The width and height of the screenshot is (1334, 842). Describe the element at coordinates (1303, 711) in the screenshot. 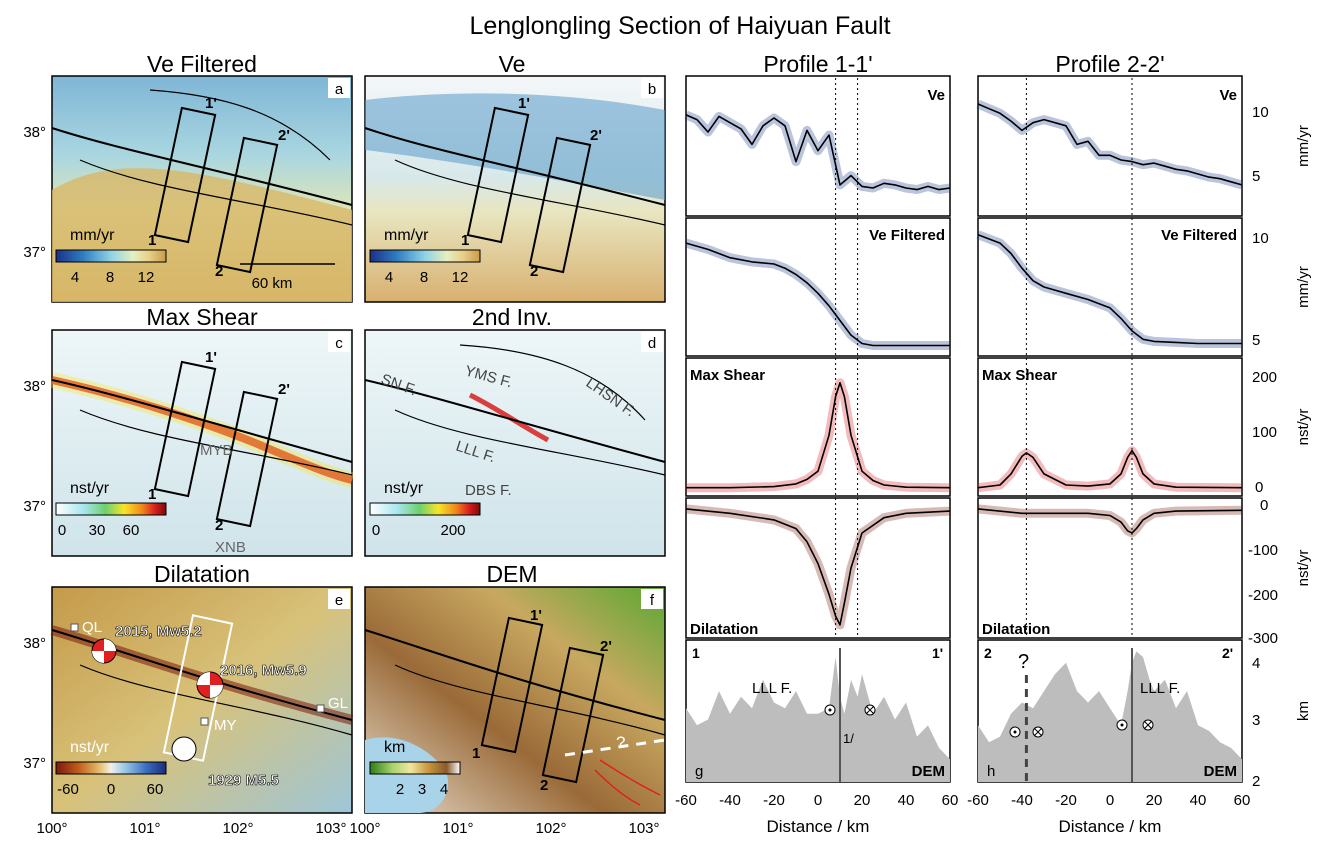

I see `y-unit-label: km` at that location.